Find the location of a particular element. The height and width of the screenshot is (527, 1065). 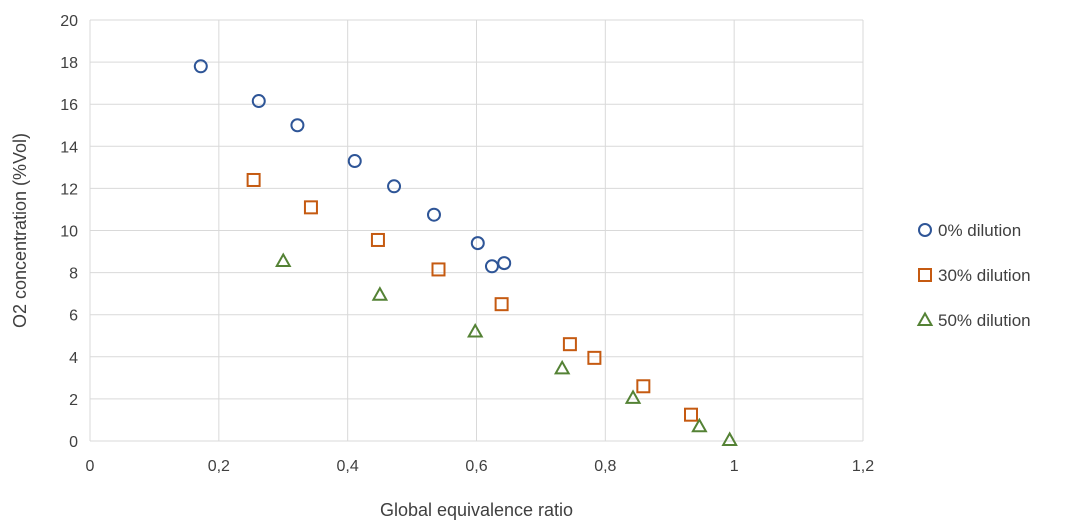

legend: 0% dilution 30% dilution 50% dilution is located at coordinates (973, 275).